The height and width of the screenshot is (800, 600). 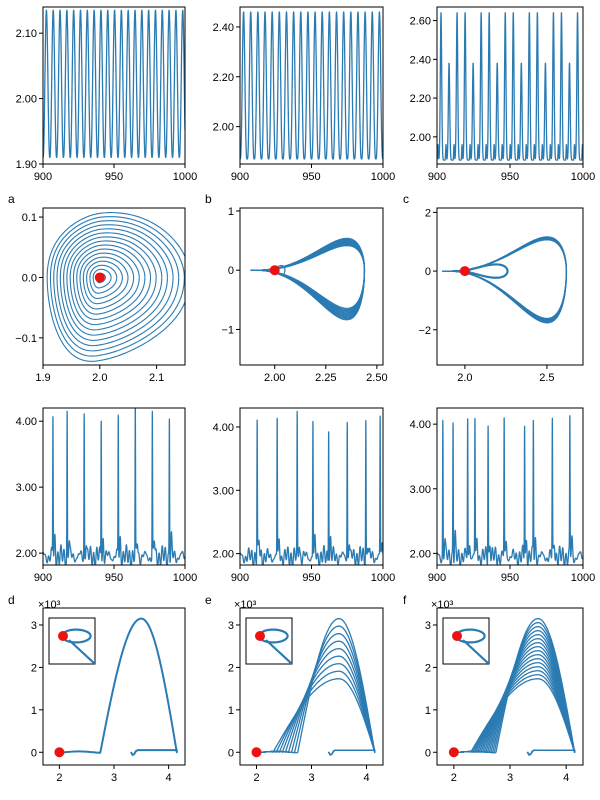 What do you see at coordinates (29, 218) in the screenshot?
I see `y-tick-label: 0.1` at bounding box center [29, 218].